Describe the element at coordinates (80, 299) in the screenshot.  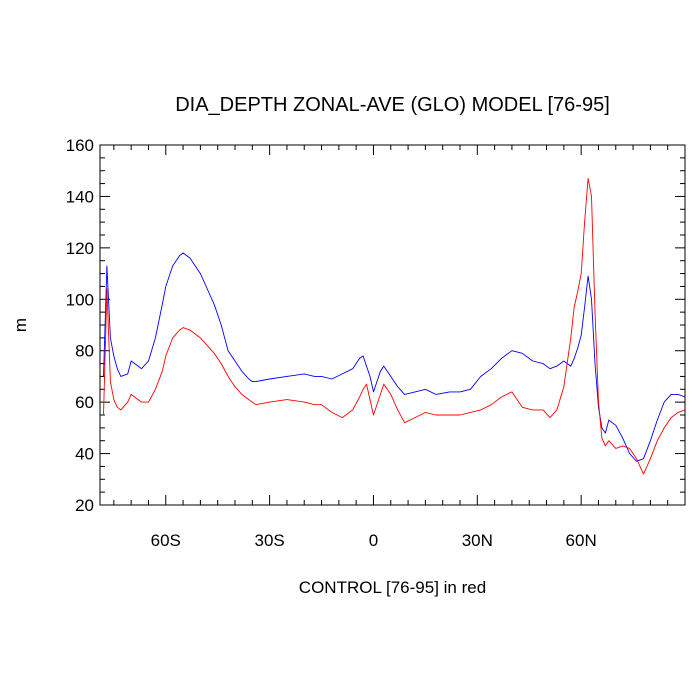
I see `y-tick-label: 100` at that location.